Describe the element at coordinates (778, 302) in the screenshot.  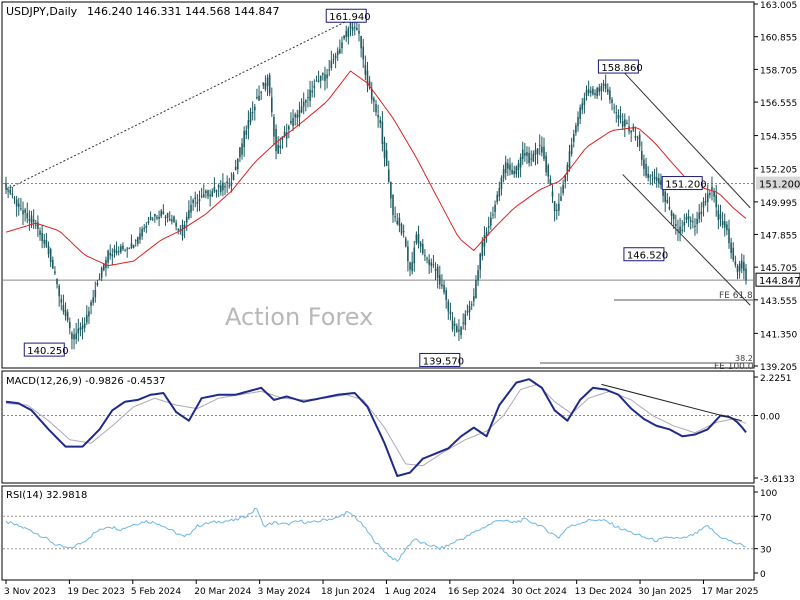
I see `y-tick-label: 143.555` at that location.